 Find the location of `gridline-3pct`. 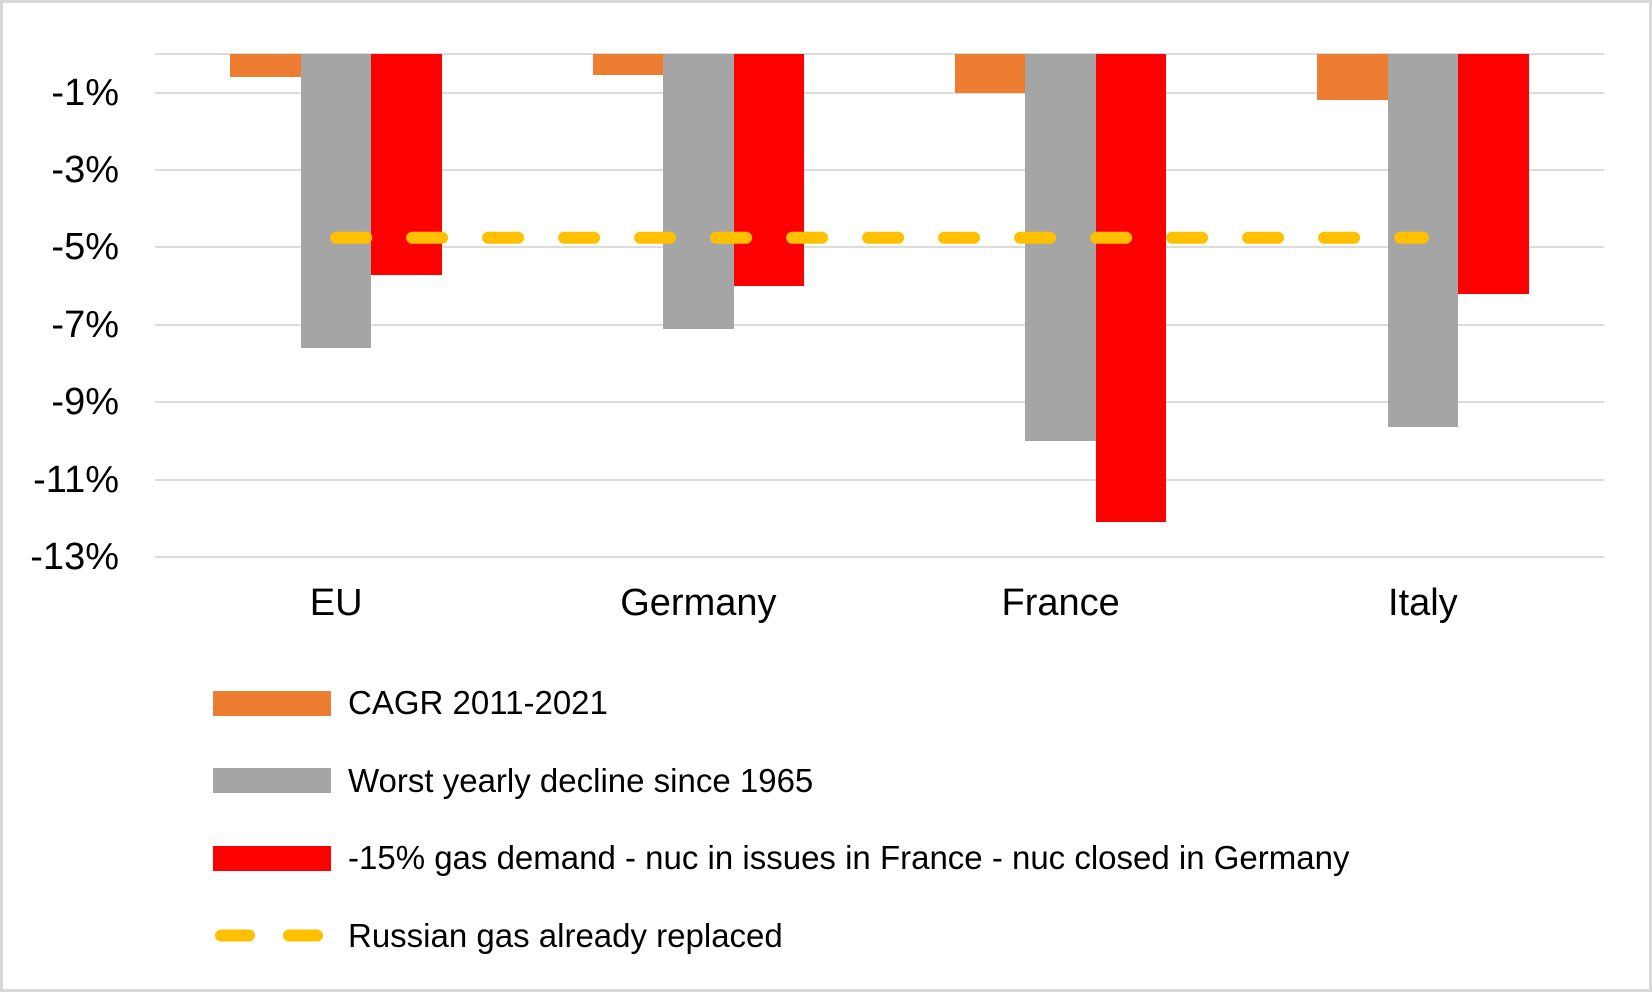

gridline-3pct is located at coordinates (879, 170).